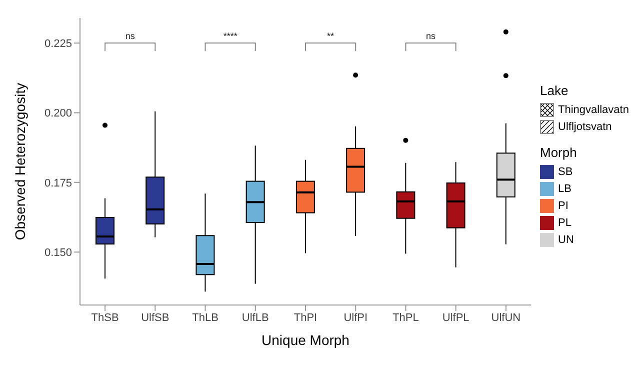 The width and height of the screenshot is (631, 365). What do you see at coordinates (255, 318) in the screenshot?
I see `x-tick-label: UlfLB` at bounding box center [255, 318].